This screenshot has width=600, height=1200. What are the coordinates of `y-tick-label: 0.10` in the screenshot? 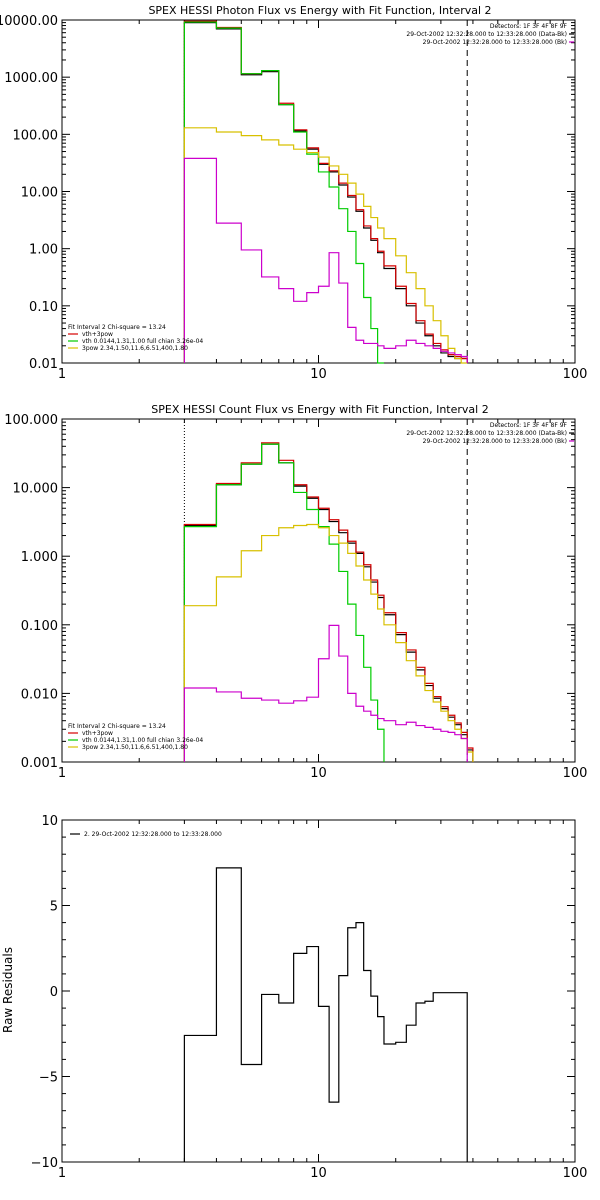 It's located at (43, 307).